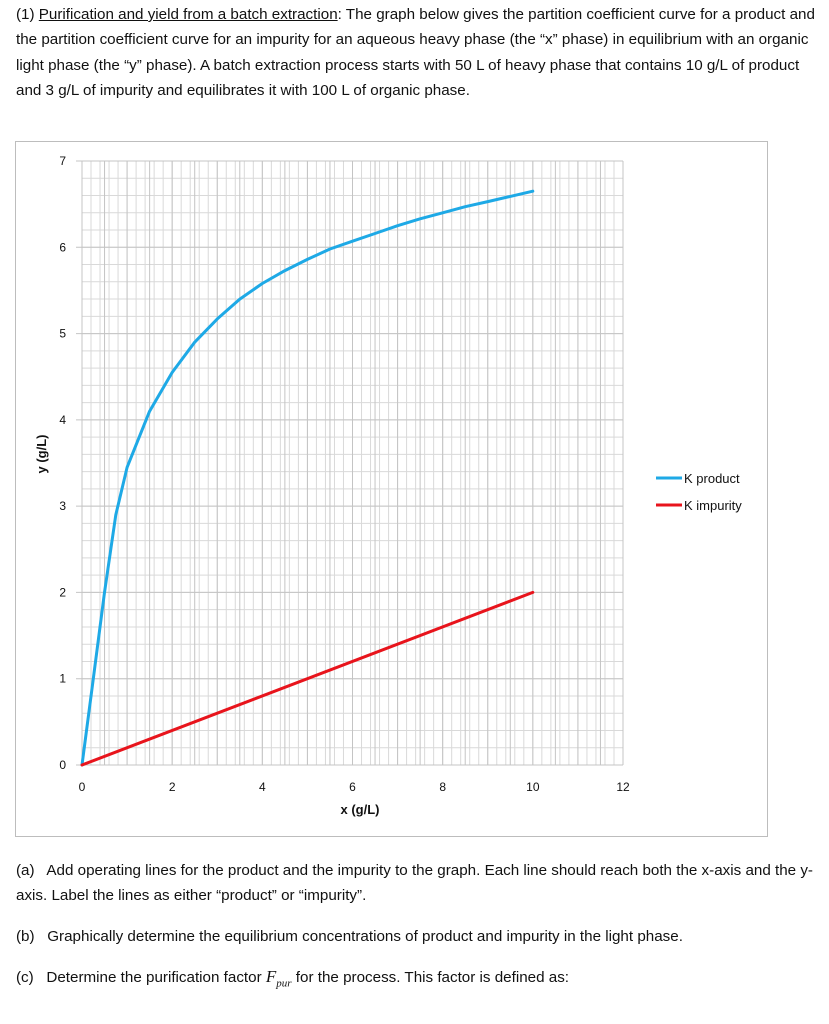 This screenshot has width=829, height=1024. Describe the element at coordinates (307, 678) in the screenshot. I see `series-line-impurity` at that location.